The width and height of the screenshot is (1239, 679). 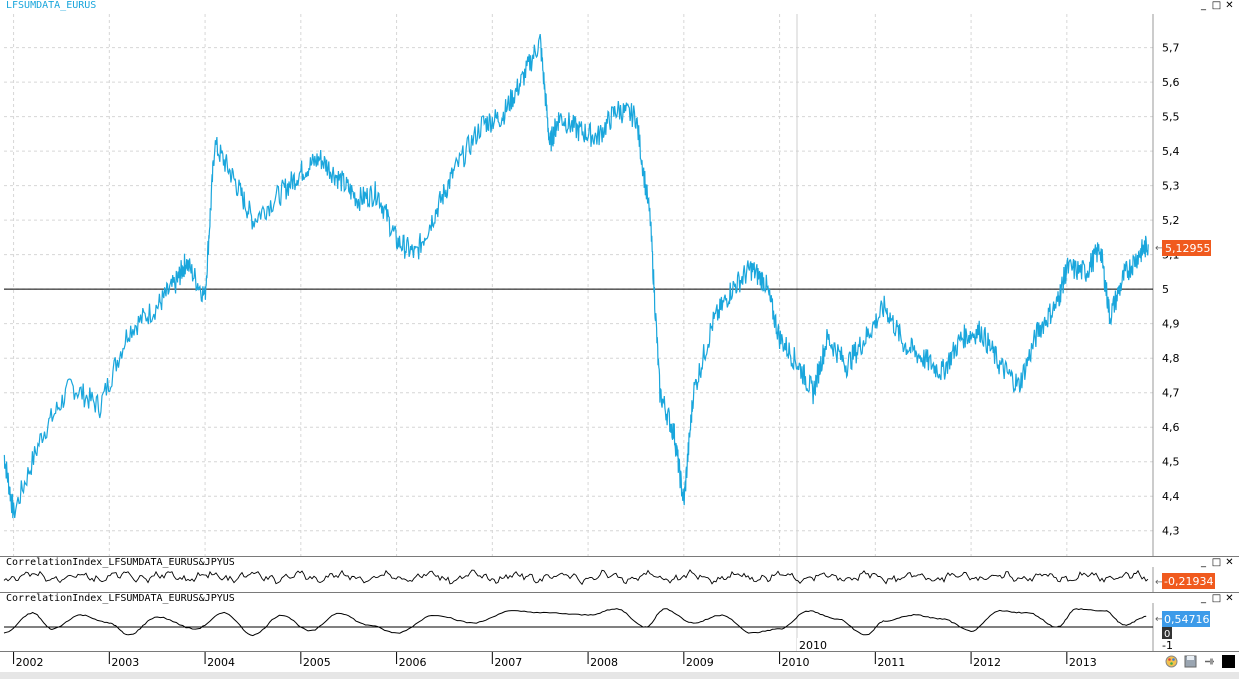 What do you see at coordinates (1083, 662) in the screenshot?
I see `time-axis-label: 2013` at bounding box center [1083, 662].